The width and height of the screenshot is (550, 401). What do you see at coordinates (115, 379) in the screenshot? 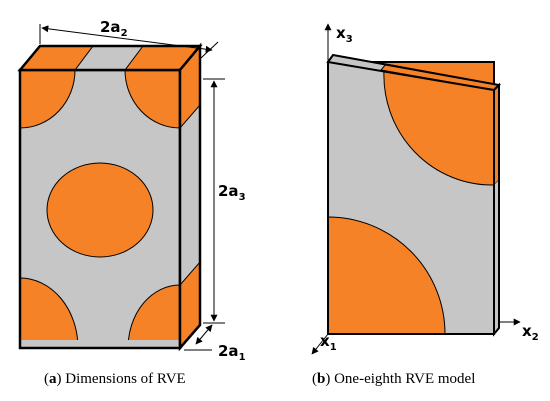
I see `caption-a: (a) Dimensions of RVE` at bounding box center [115, 379].